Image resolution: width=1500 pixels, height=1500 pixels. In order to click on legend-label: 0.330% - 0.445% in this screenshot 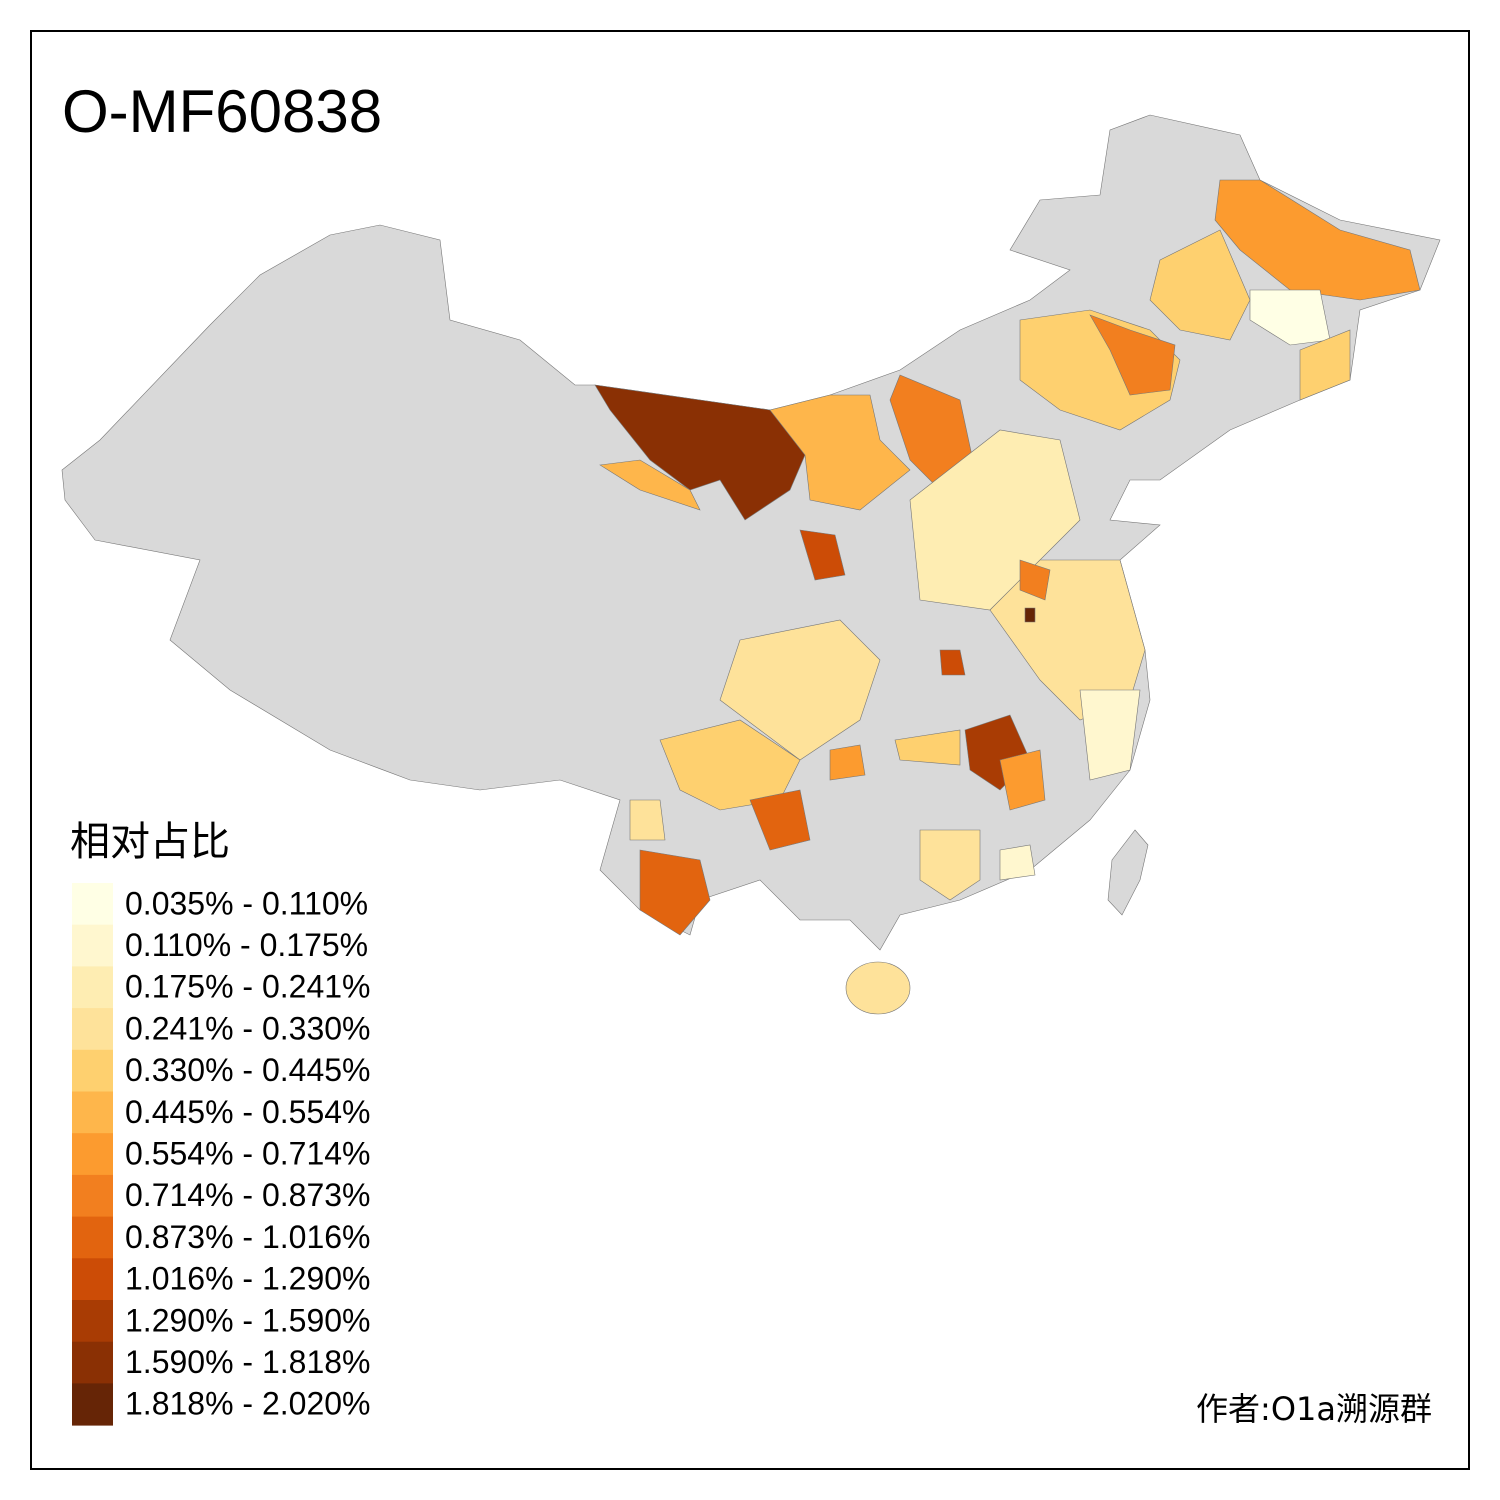, I will do `click(248, 1070)`.